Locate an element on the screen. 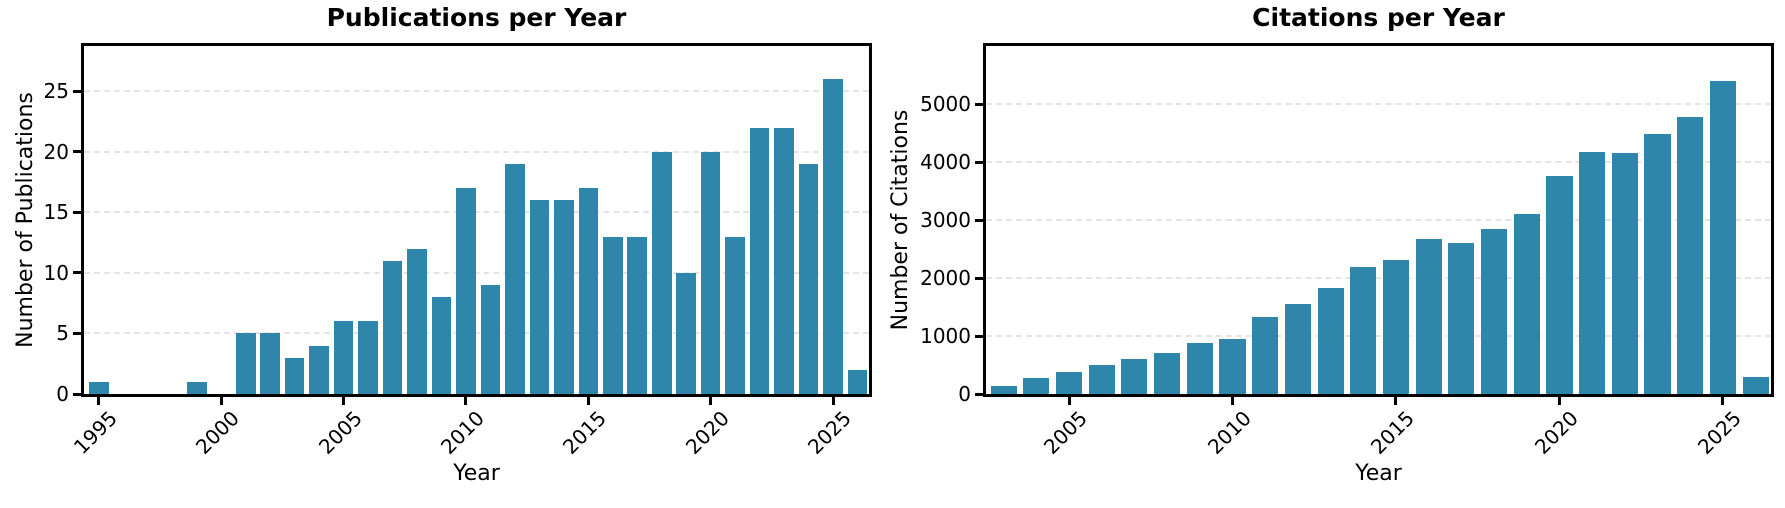  y-tick-label: 25 is located at coordinates (56, 91).